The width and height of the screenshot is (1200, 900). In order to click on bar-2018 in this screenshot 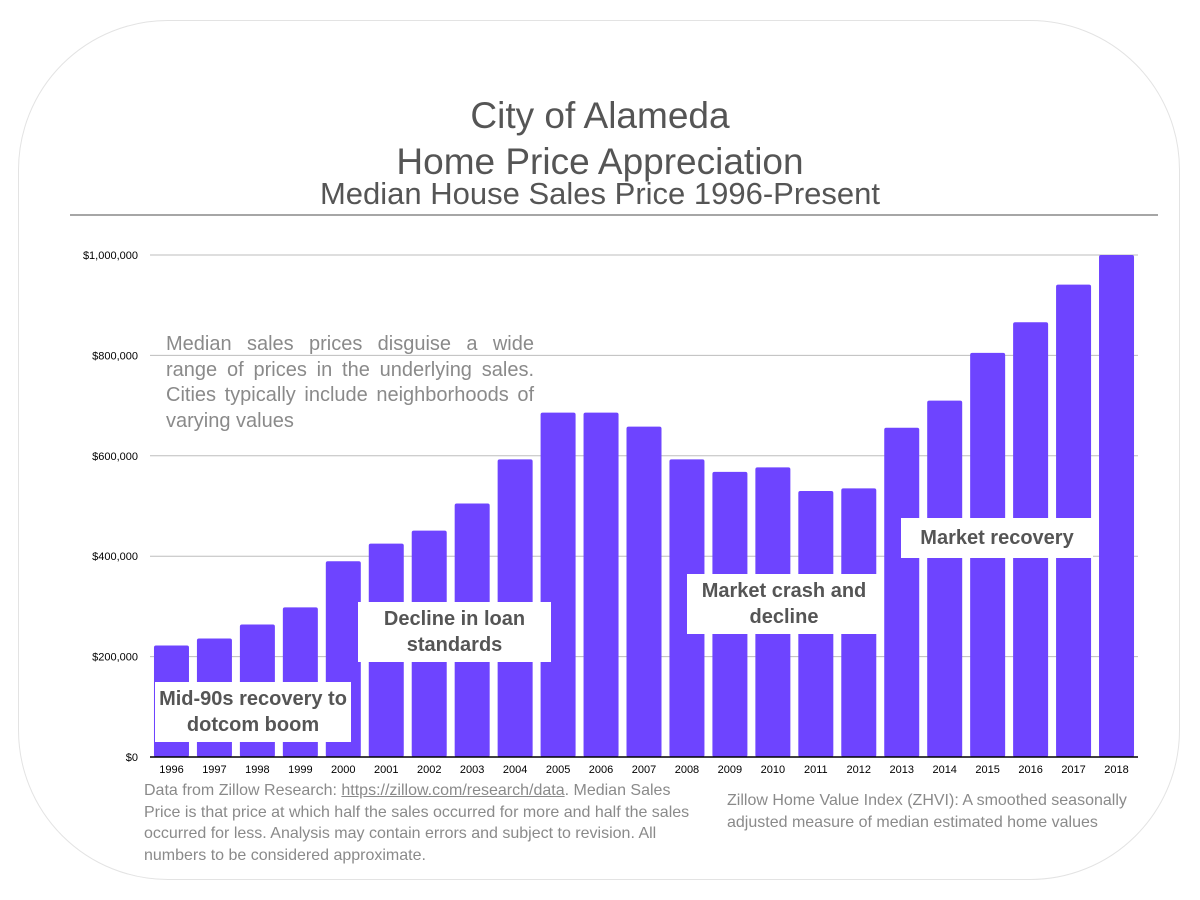, I will do `click(1117, 506)`.